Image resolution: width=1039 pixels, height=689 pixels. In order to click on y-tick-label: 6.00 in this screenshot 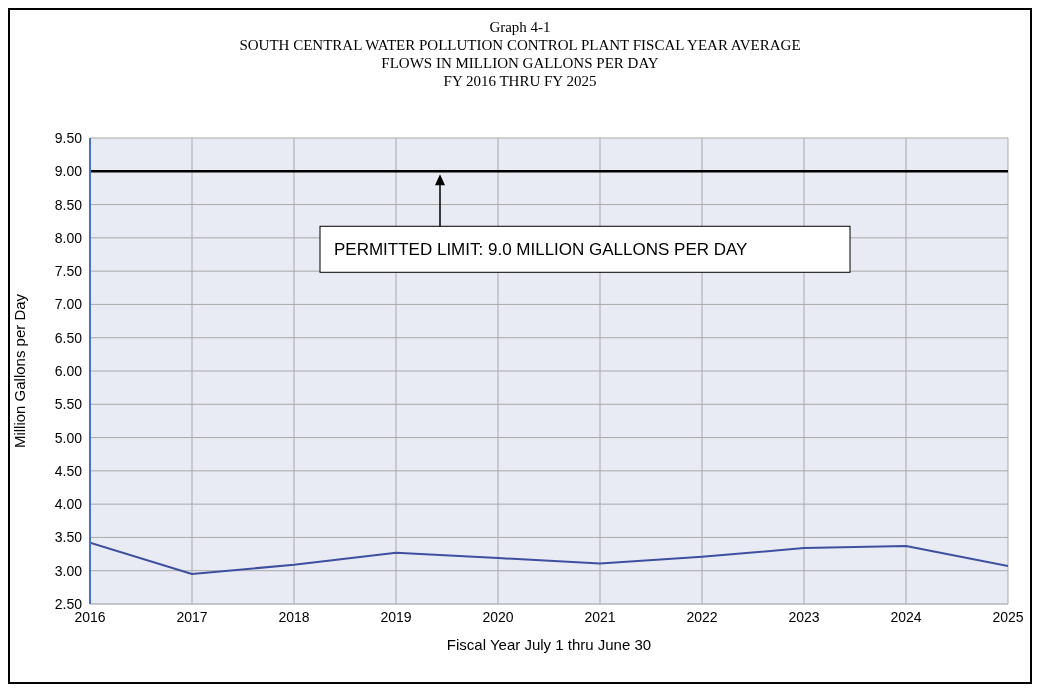, I will do `click(68, 370)`.